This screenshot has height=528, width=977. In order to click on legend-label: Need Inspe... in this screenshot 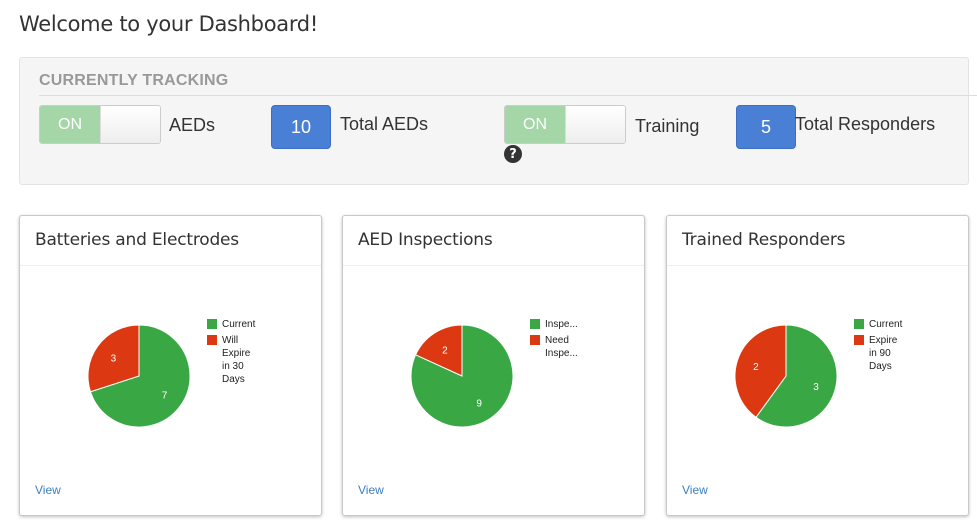, I will do `click(561, 347)`.